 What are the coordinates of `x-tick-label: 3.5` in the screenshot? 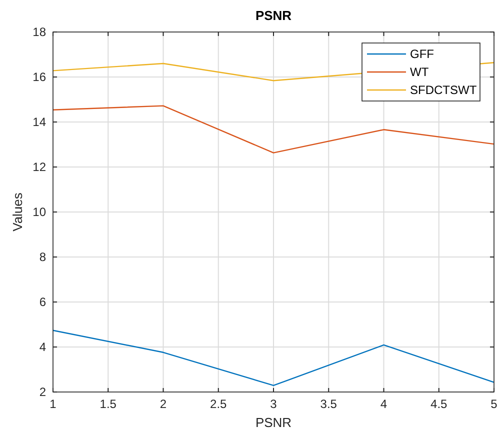 It's located at (329, 404).